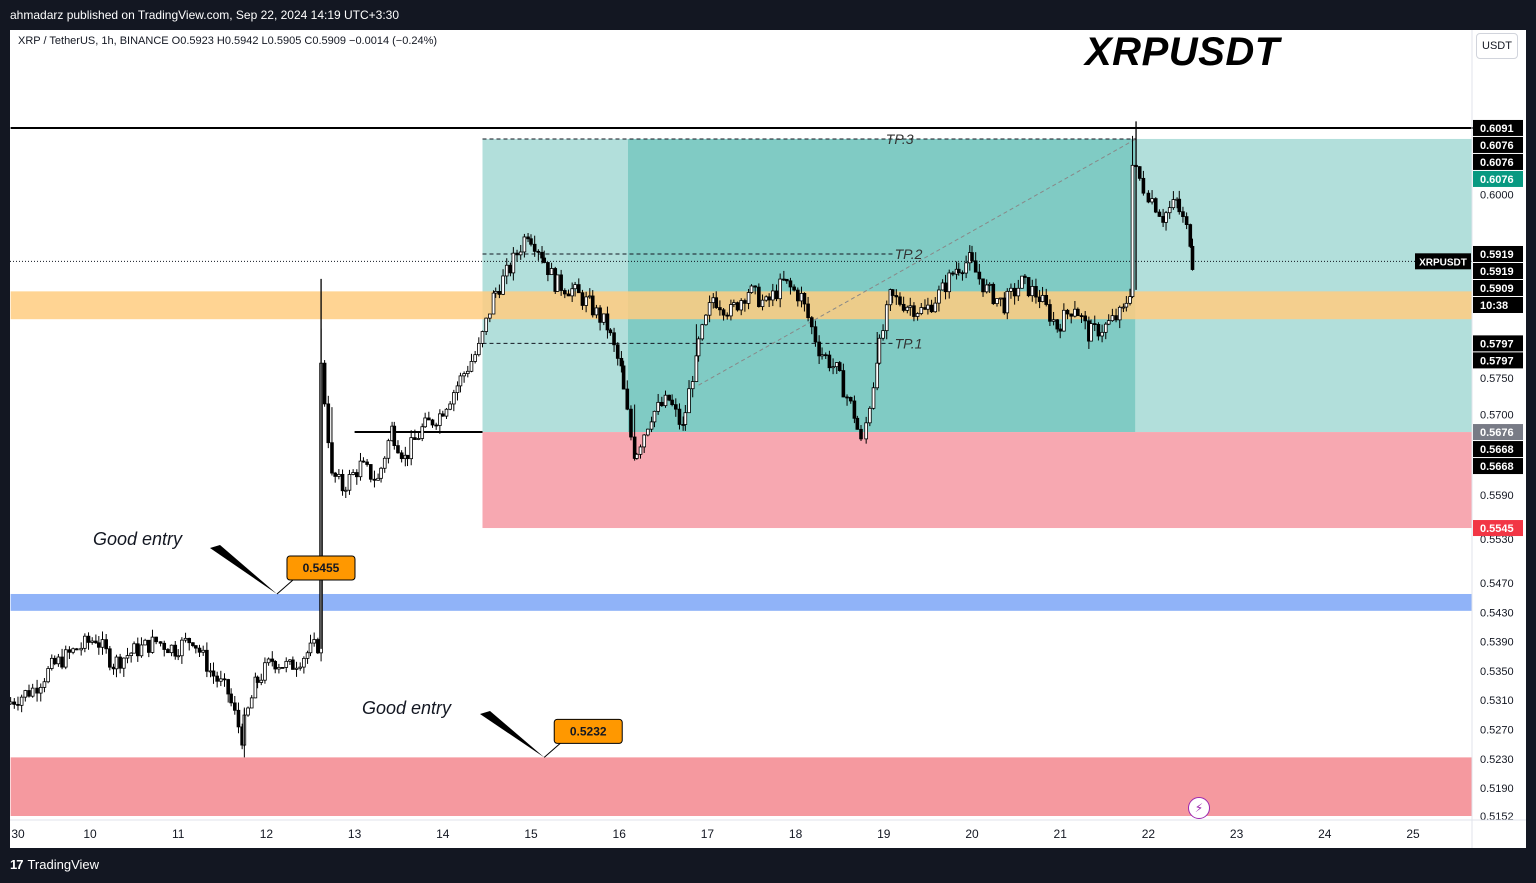  I want to click on x-tick-label: 12, so click(267, 834).